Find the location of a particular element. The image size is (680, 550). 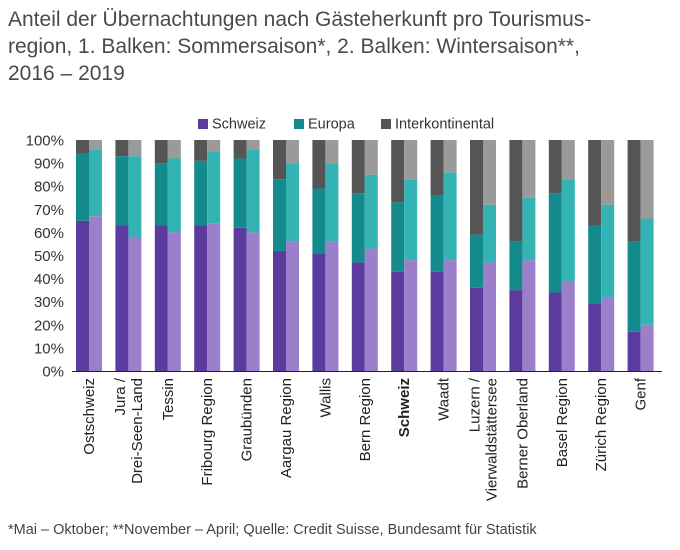

y-tick-label: 30% is located at coordinates (49, 302).